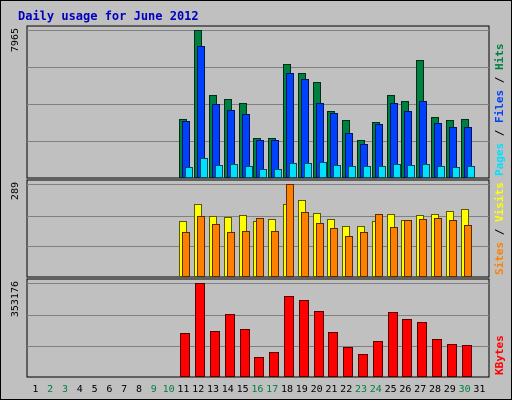 The image size is (512, 400). Describe the element at coordinates (109, 389) in the screenshot. I see `x-tick-label-day-6: 6` at that location.